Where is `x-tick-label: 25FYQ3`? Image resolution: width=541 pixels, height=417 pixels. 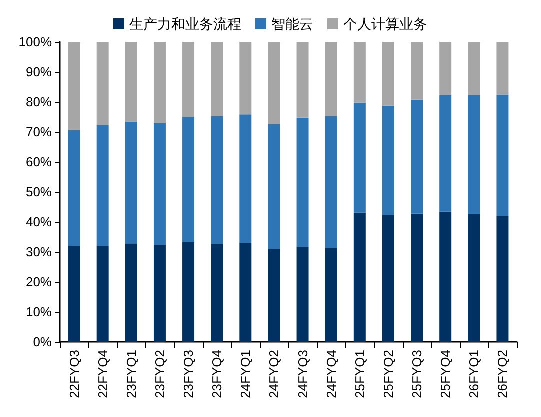 x-tick-label: 25FYQ3 is located at coordinates (417, 374).